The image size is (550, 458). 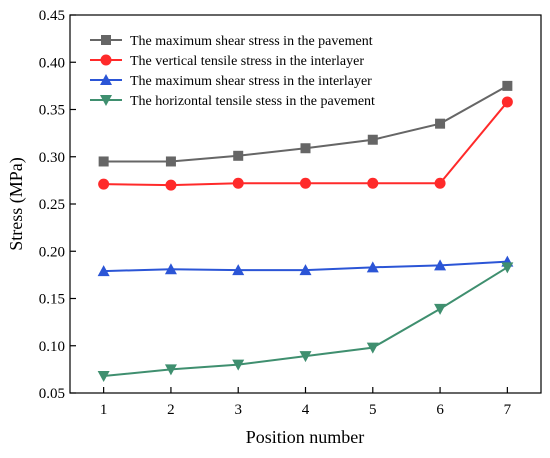 What do you see at coordinates (238, 410) in the screenshot?
I see `x-tick-label: 3` at bounding box center [238, 410].